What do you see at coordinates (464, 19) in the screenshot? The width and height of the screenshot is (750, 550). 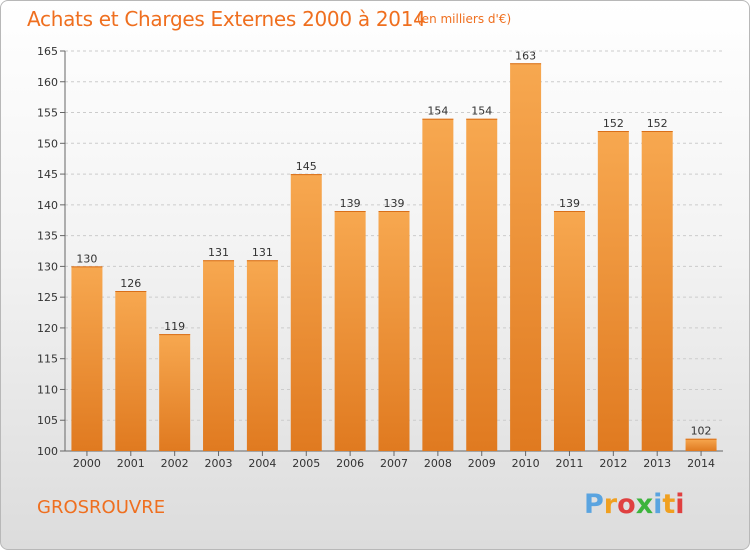 I see `chart-subtitle: (en milliers d'€)` at bounding box center [464, 19].